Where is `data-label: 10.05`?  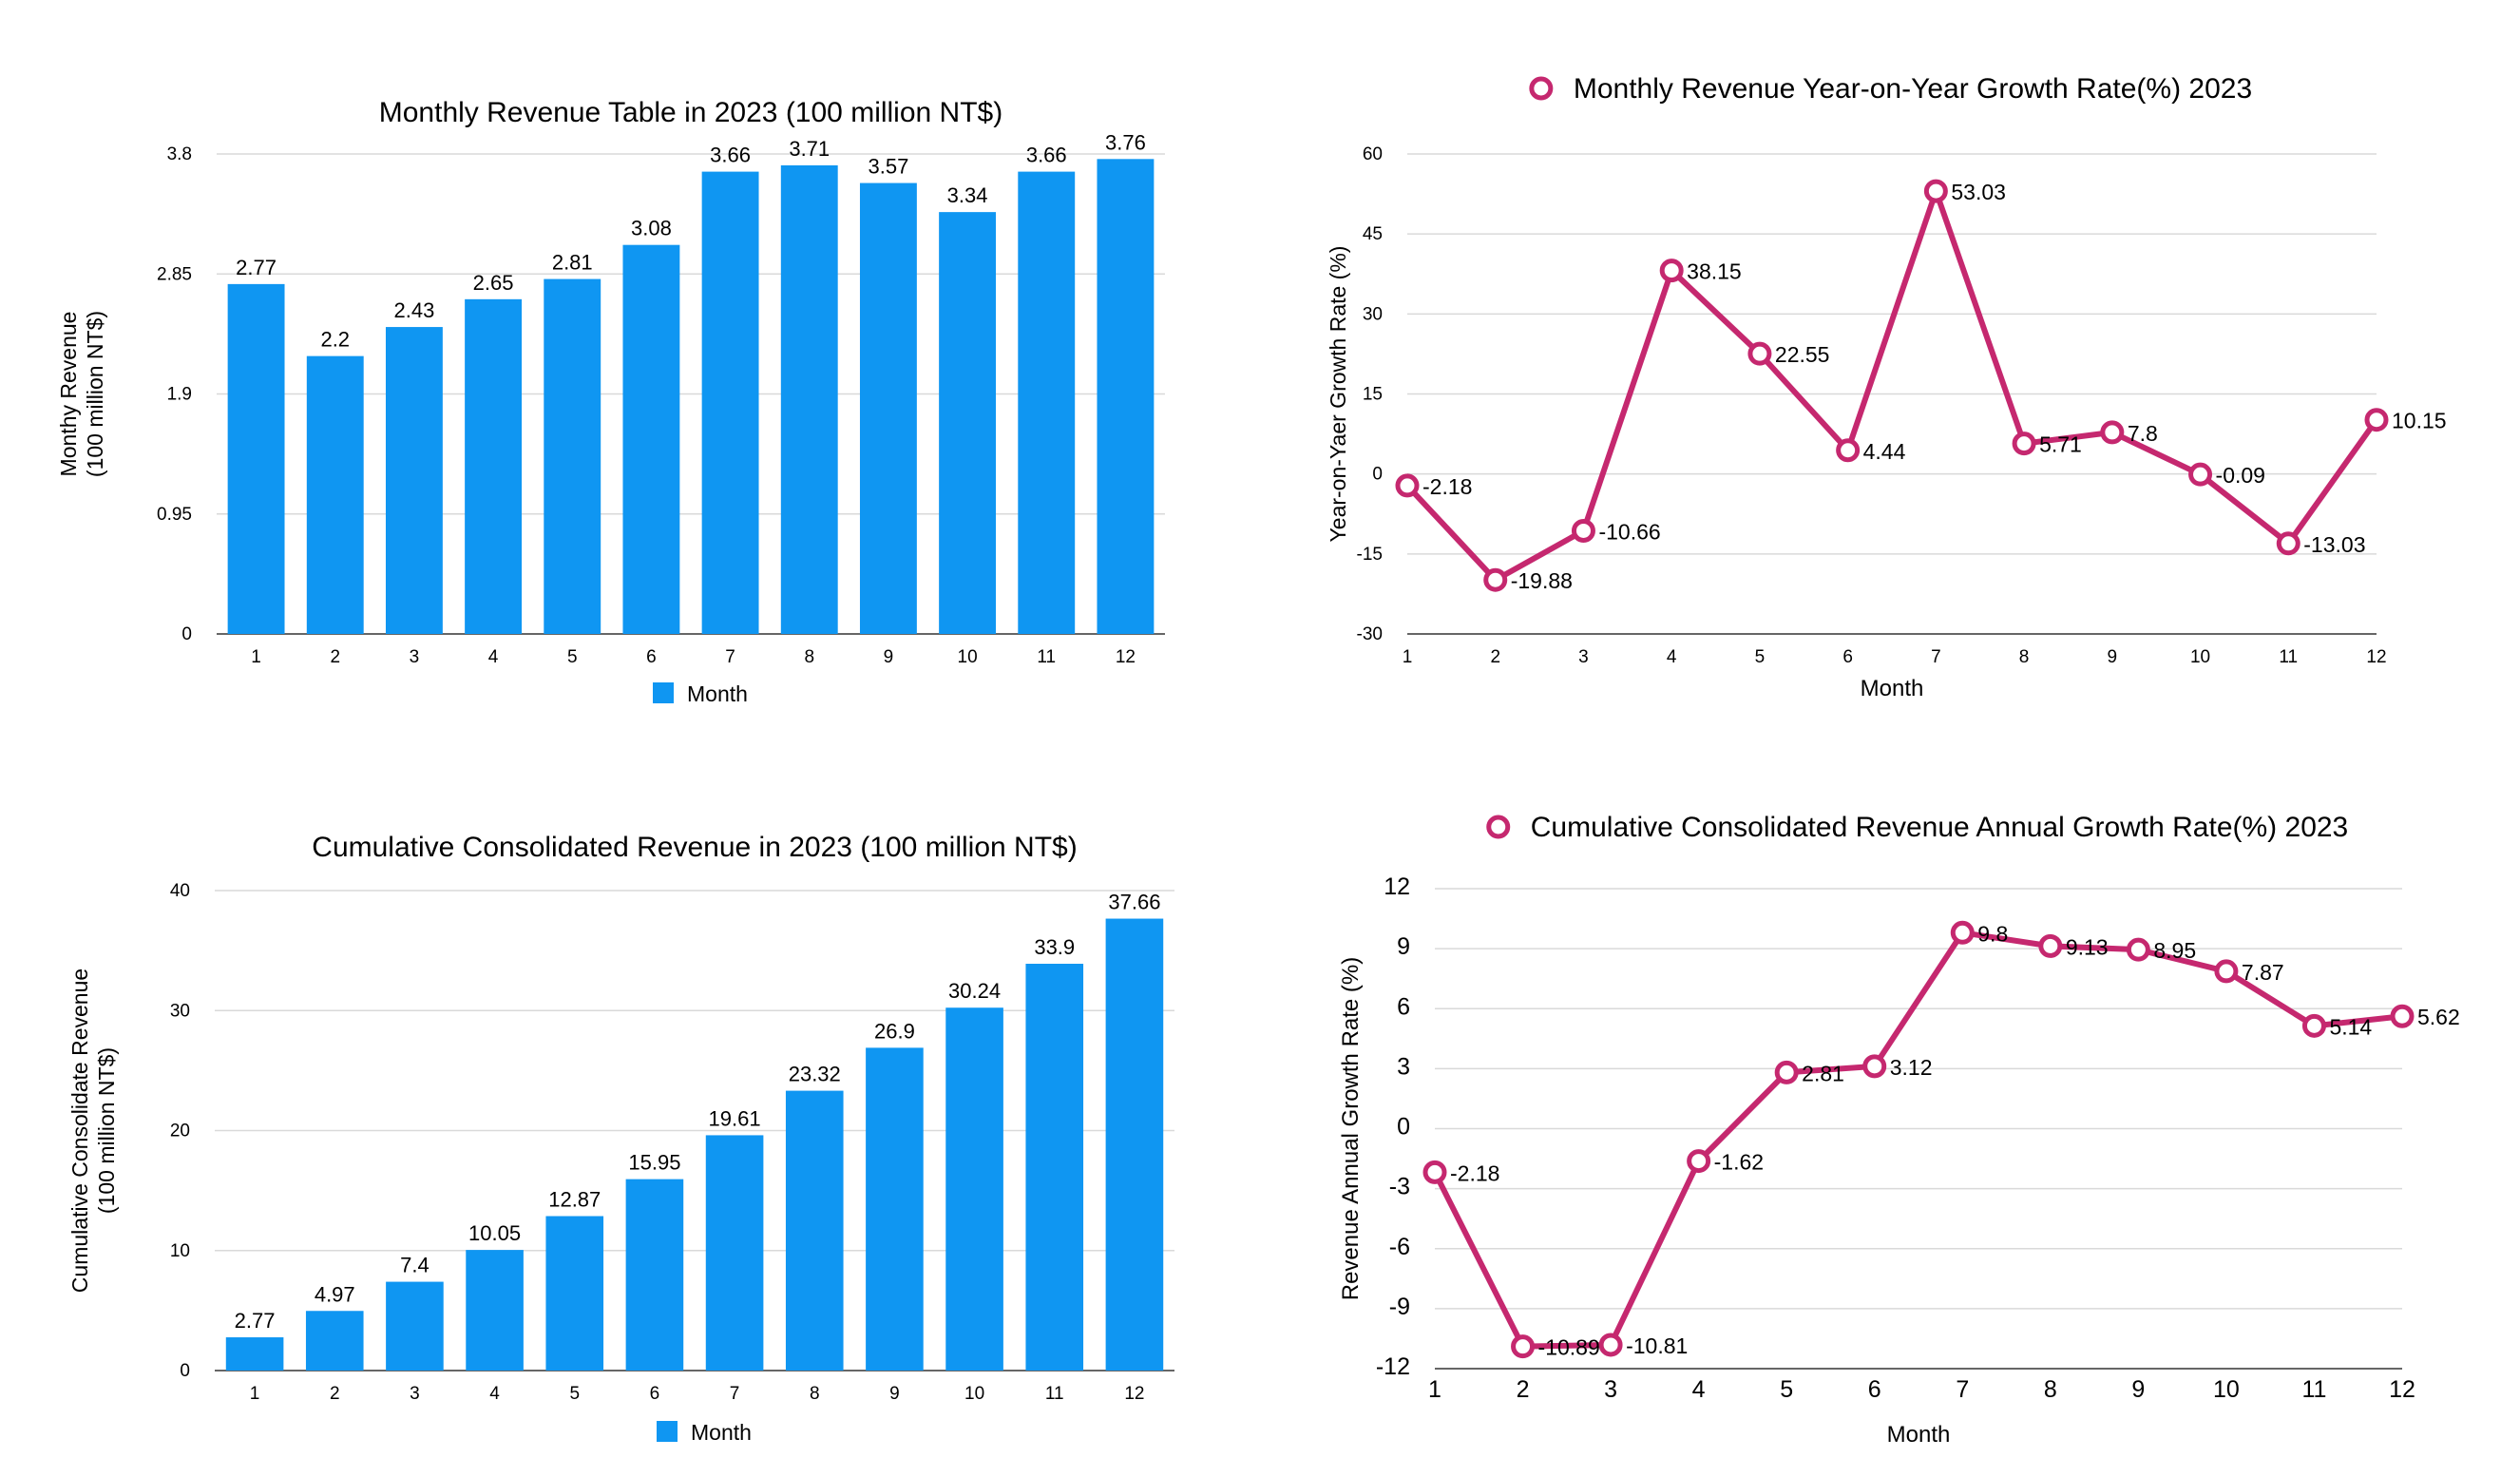 data-label: 10.05 is located at coordinates (495, 1233).